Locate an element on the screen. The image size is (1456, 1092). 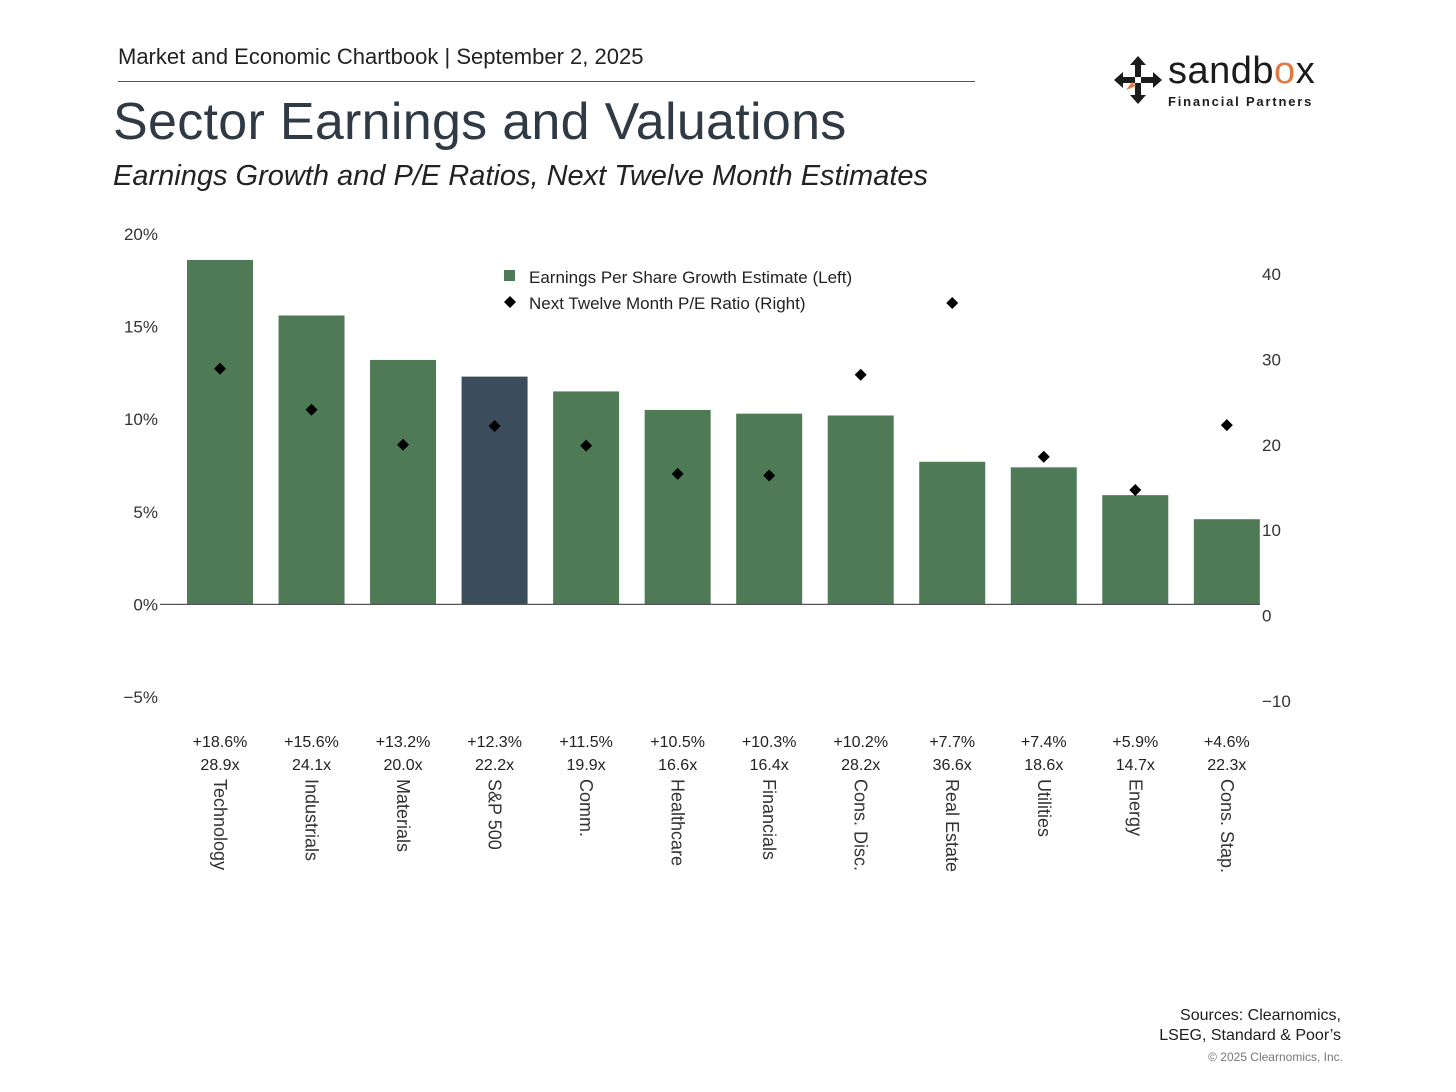
pe-marker-technology is located at coordinates (220, 368).